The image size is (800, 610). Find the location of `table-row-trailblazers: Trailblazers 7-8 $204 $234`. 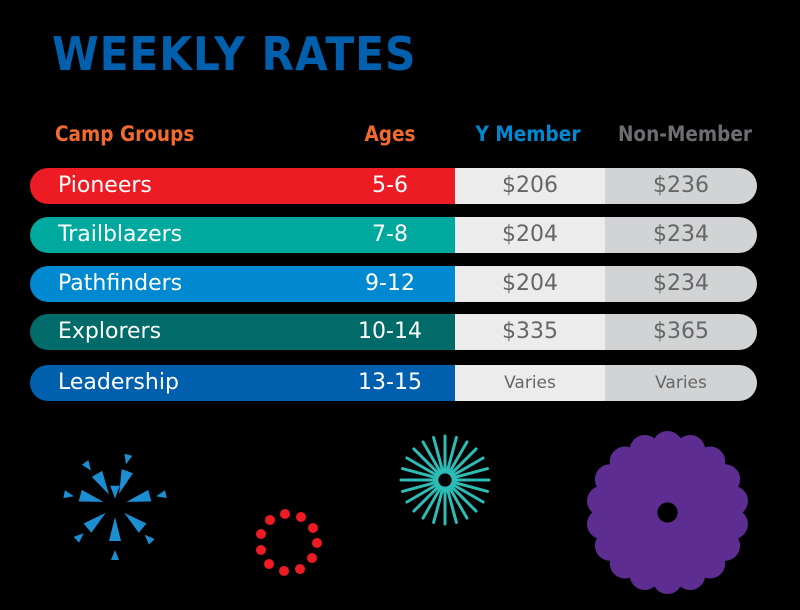

table-row-trailblazers: Trailblazers 7-8 $204 $234 is located at coordinates (393, 235).